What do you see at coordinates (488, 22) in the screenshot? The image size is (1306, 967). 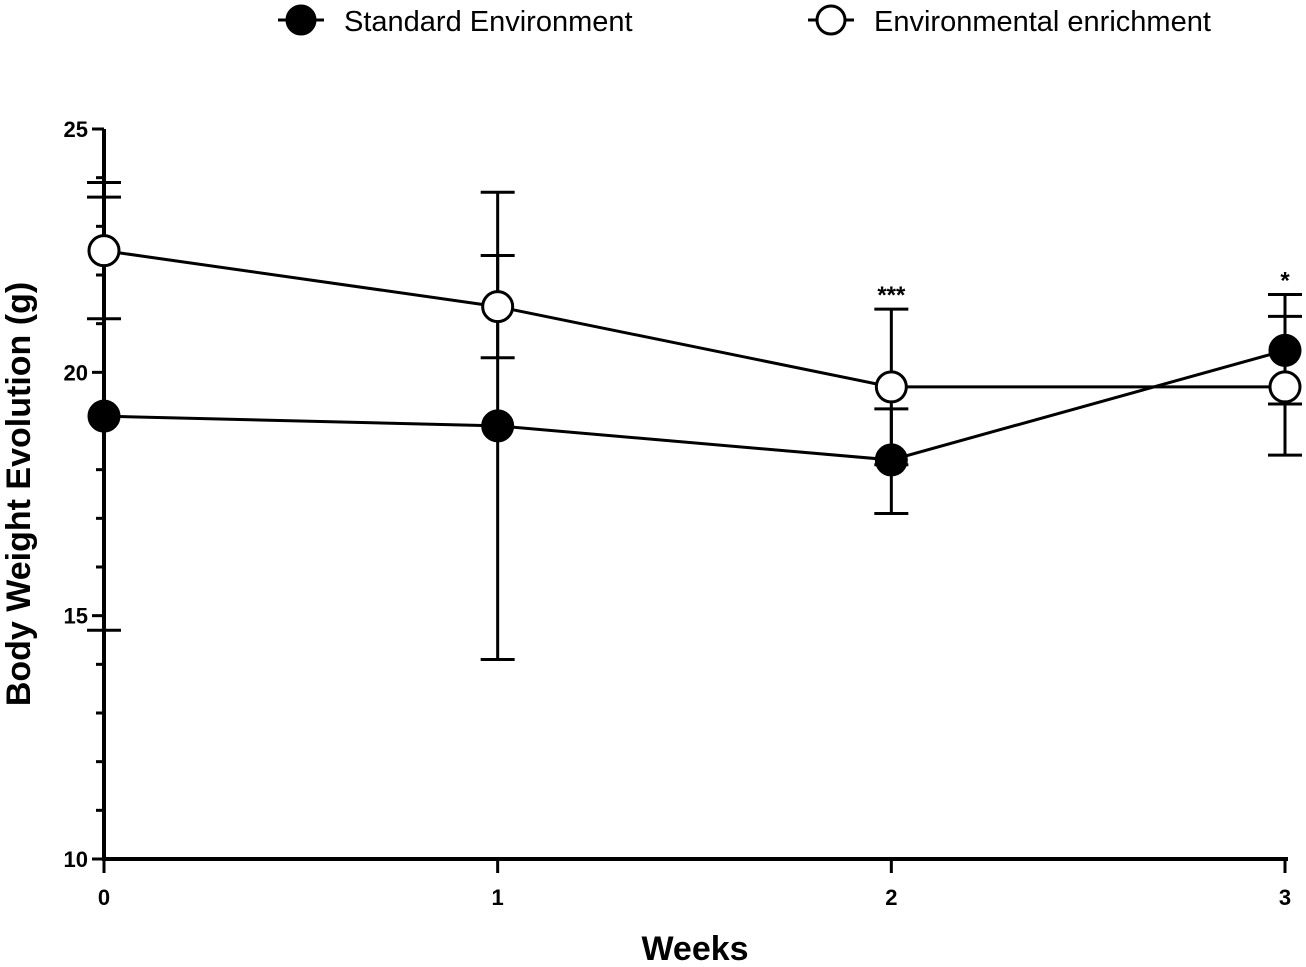 I see `legend-label-standard: Standard Environment` at bounding box center [488, 22].